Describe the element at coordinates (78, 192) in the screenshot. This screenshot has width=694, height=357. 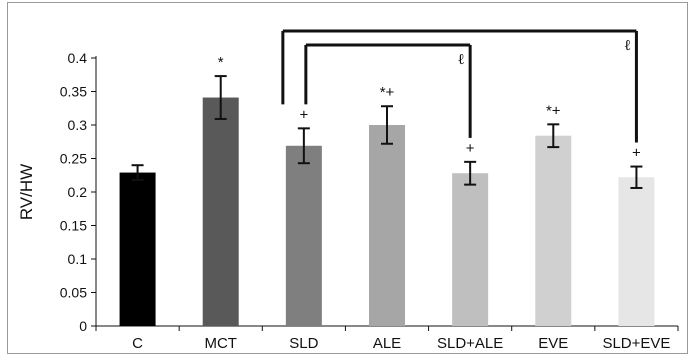
I see `y-tick-label: 0.2` at that location.